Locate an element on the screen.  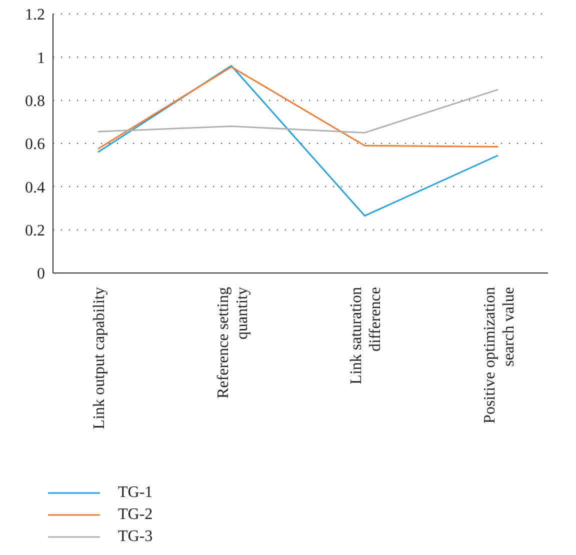
x-tick-label: Link saturation difference is located at coordinates (366, 335).